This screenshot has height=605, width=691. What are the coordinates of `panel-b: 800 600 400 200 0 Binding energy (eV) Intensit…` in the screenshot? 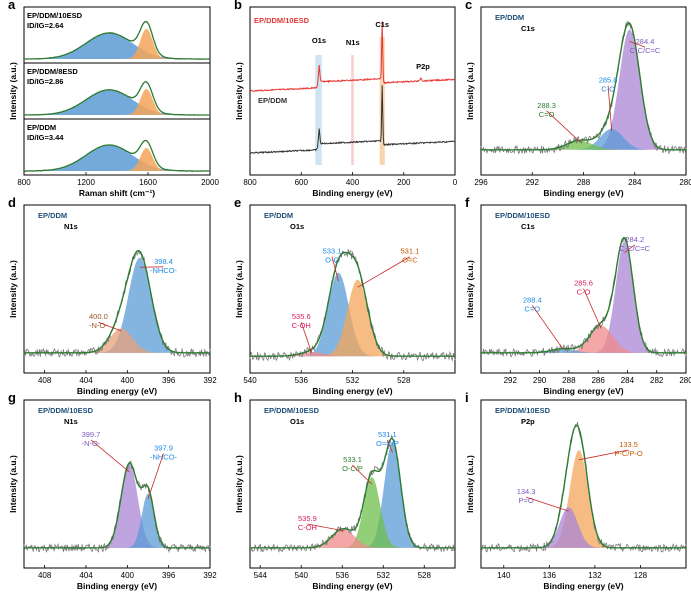 It's located at (346, 99).